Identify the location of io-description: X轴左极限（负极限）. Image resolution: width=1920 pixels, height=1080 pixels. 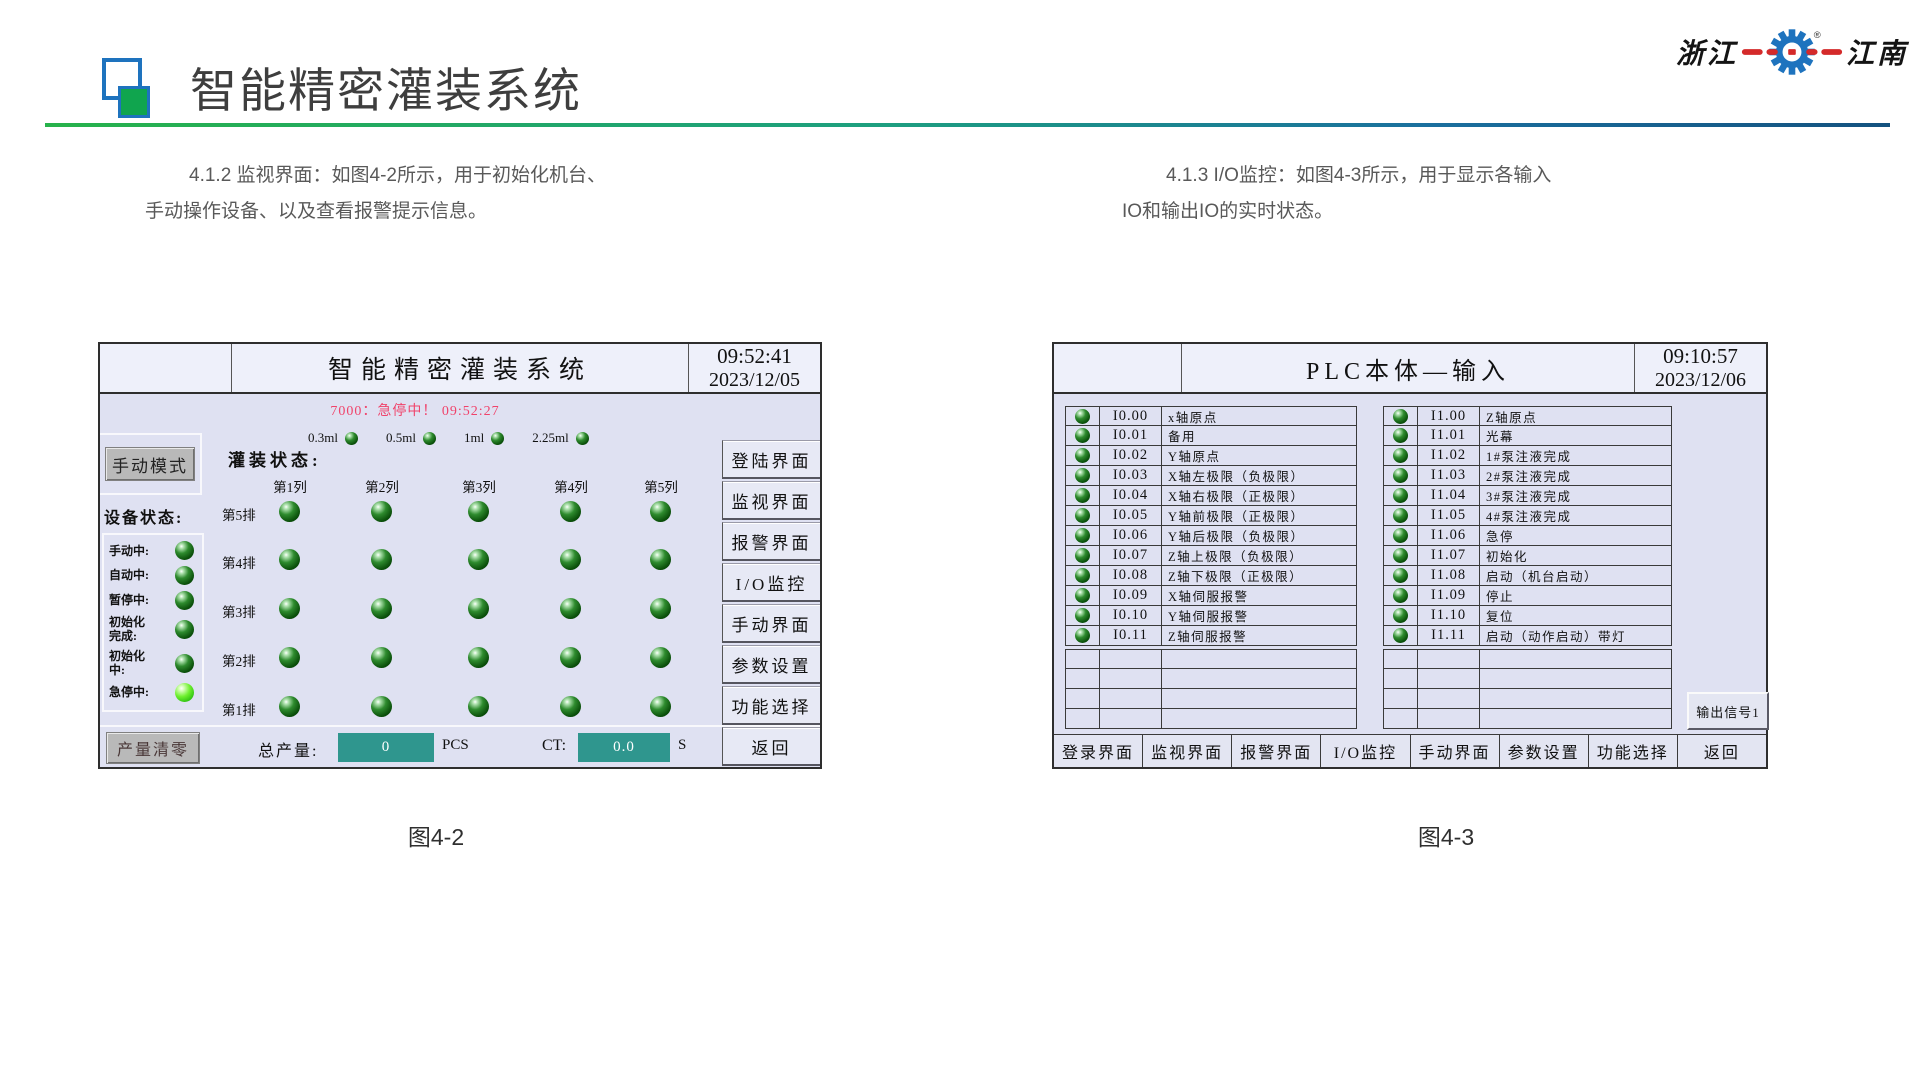
(1236, 477).